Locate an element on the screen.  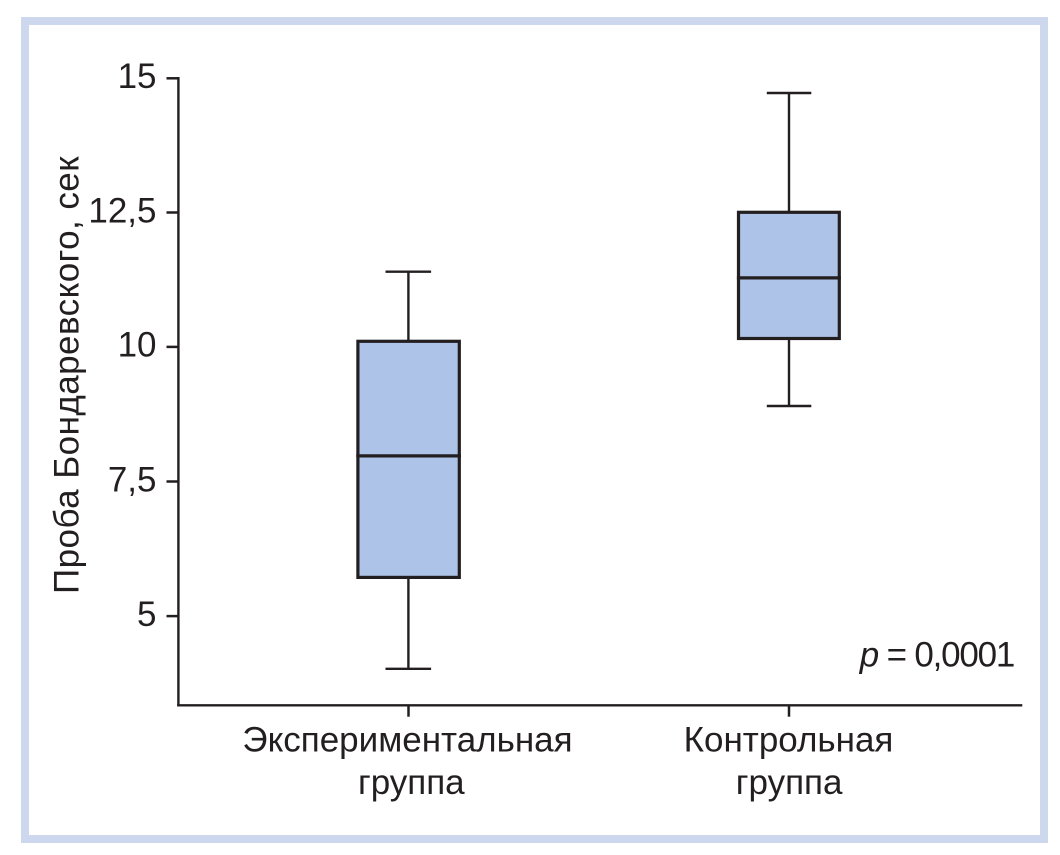
svg-text: 5 is located at coordinates (146, 614).